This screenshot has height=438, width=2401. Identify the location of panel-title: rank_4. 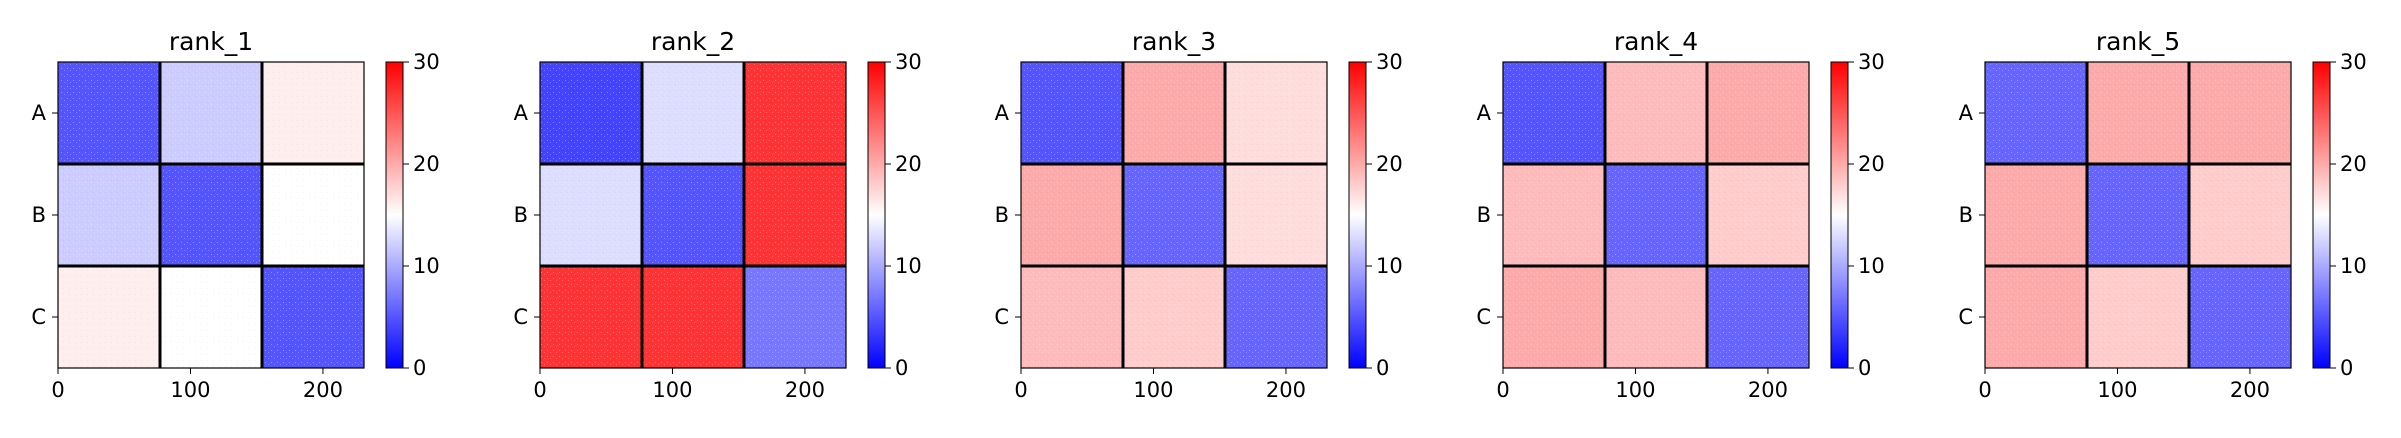
(1656, 41).